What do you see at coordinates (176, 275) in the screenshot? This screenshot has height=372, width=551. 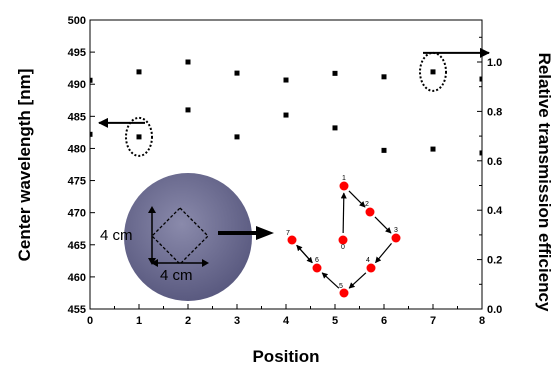 I see `wafer-horizontal-label: 4 cm` at bounding box center [176, 275].